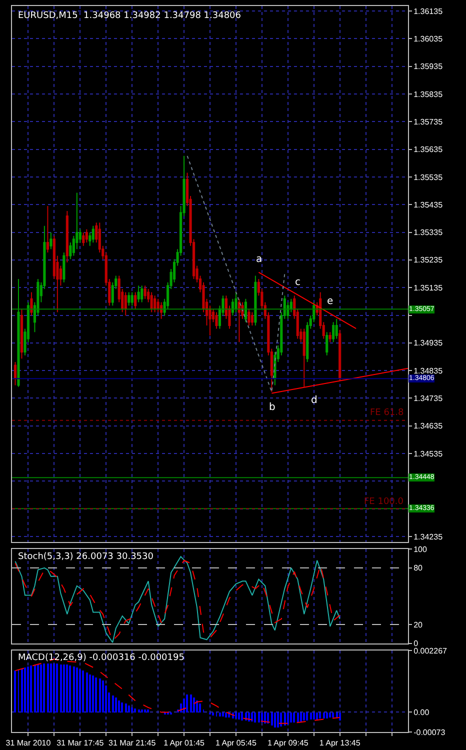  What do you see at coordinates (314, 400) in the screenshot?
I see `annotation: d` at bounding box center [314, 400].